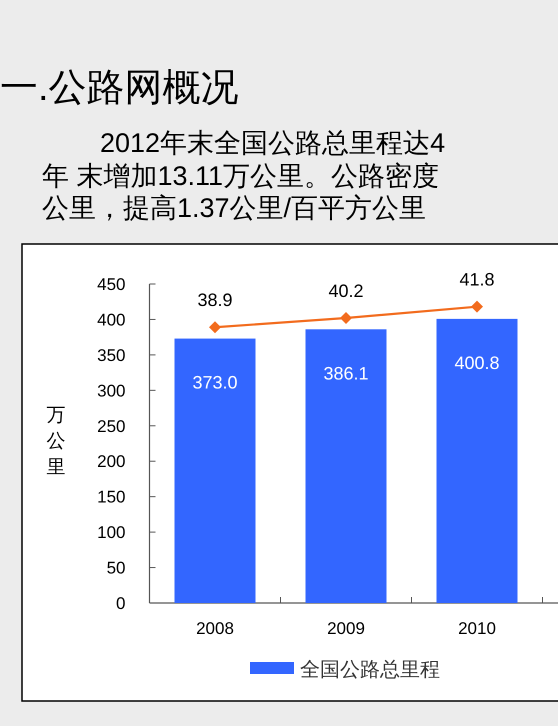 Image resolution: width=558 pixels, height=726 pixels. What do you see at coordinates (111, 390) in the screenshot?
I see `y-tick-label: 300` at bounding box center [111, 390].